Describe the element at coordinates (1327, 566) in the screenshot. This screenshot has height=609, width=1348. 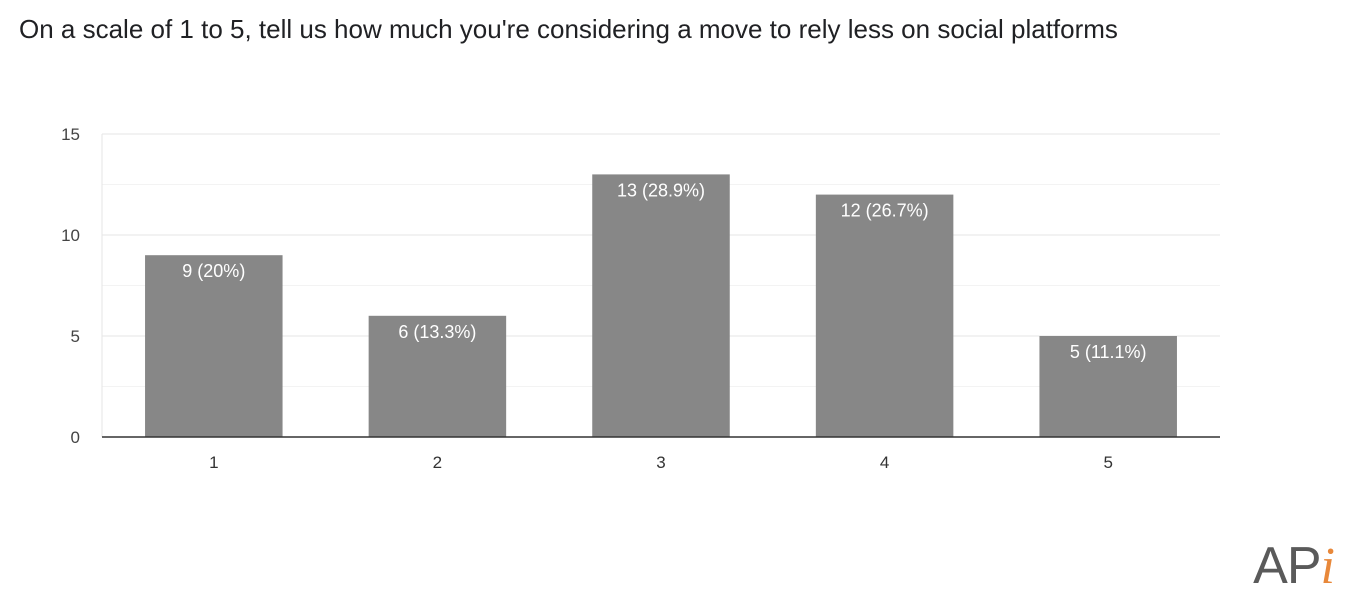
I see `logo-text-i: i` at that location.